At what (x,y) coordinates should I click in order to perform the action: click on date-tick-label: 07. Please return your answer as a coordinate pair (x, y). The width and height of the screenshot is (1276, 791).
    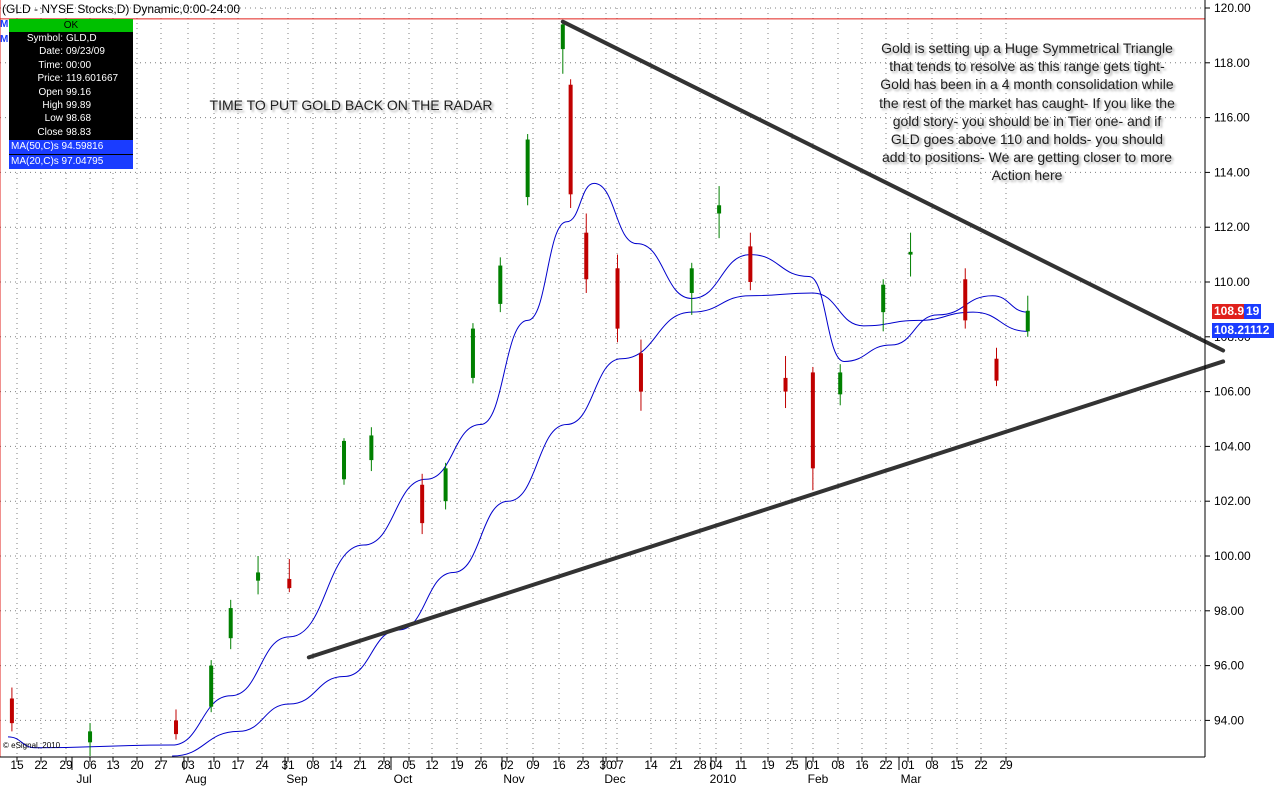
    Looking at the image, I should click on (617, 765).